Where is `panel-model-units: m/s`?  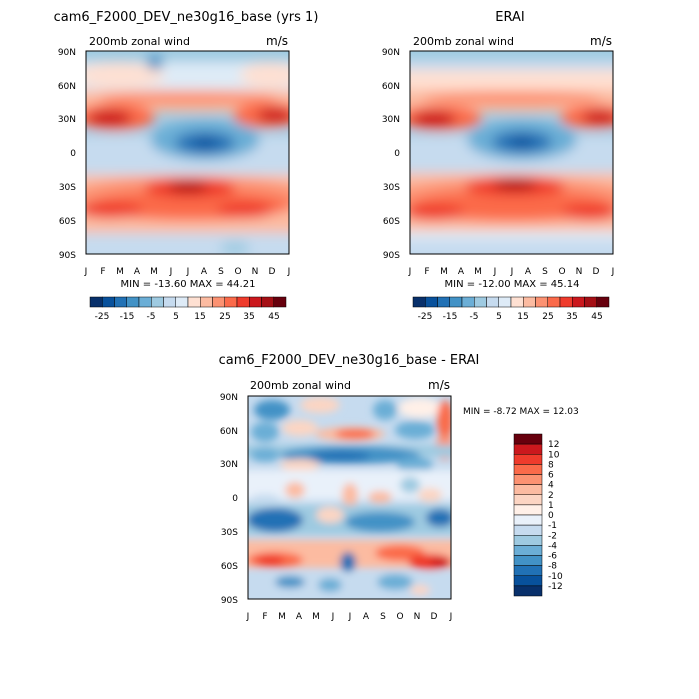
panel-model-units: m/s is located at coordinates (277, 41).